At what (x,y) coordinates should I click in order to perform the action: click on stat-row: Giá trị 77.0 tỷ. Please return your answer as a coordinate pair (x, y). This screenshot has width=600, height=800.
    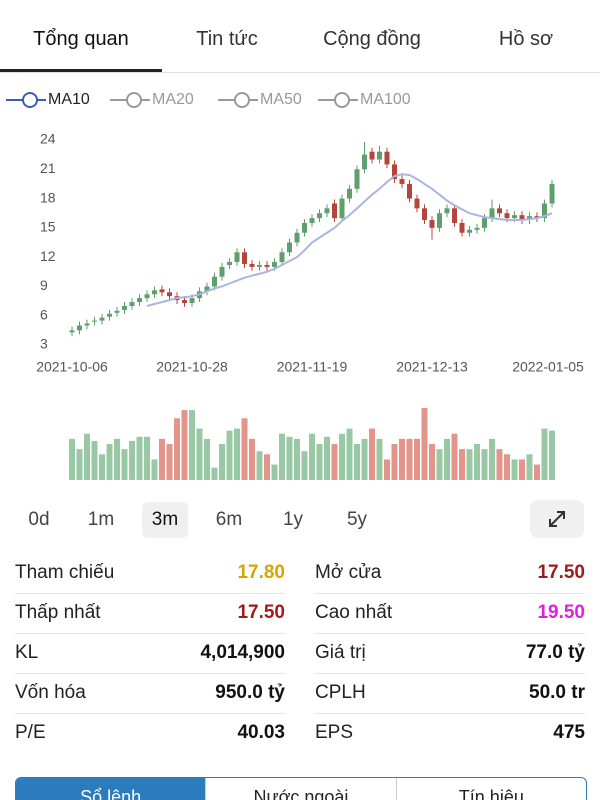
    Looking at the image, I should click on (450, 653).